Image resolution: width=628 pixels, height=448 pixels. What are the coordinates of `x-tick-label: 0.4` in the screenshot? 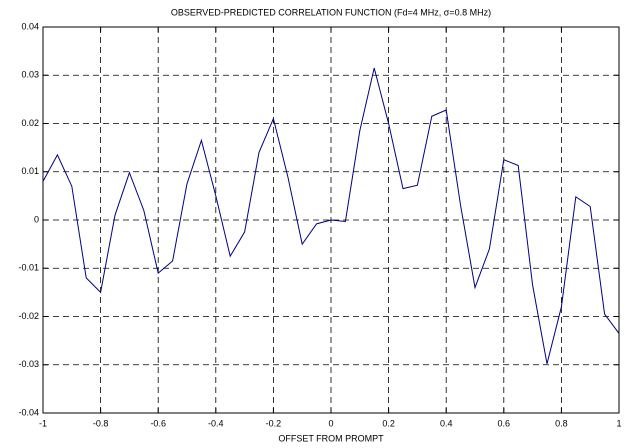 It's located at (446, 423).